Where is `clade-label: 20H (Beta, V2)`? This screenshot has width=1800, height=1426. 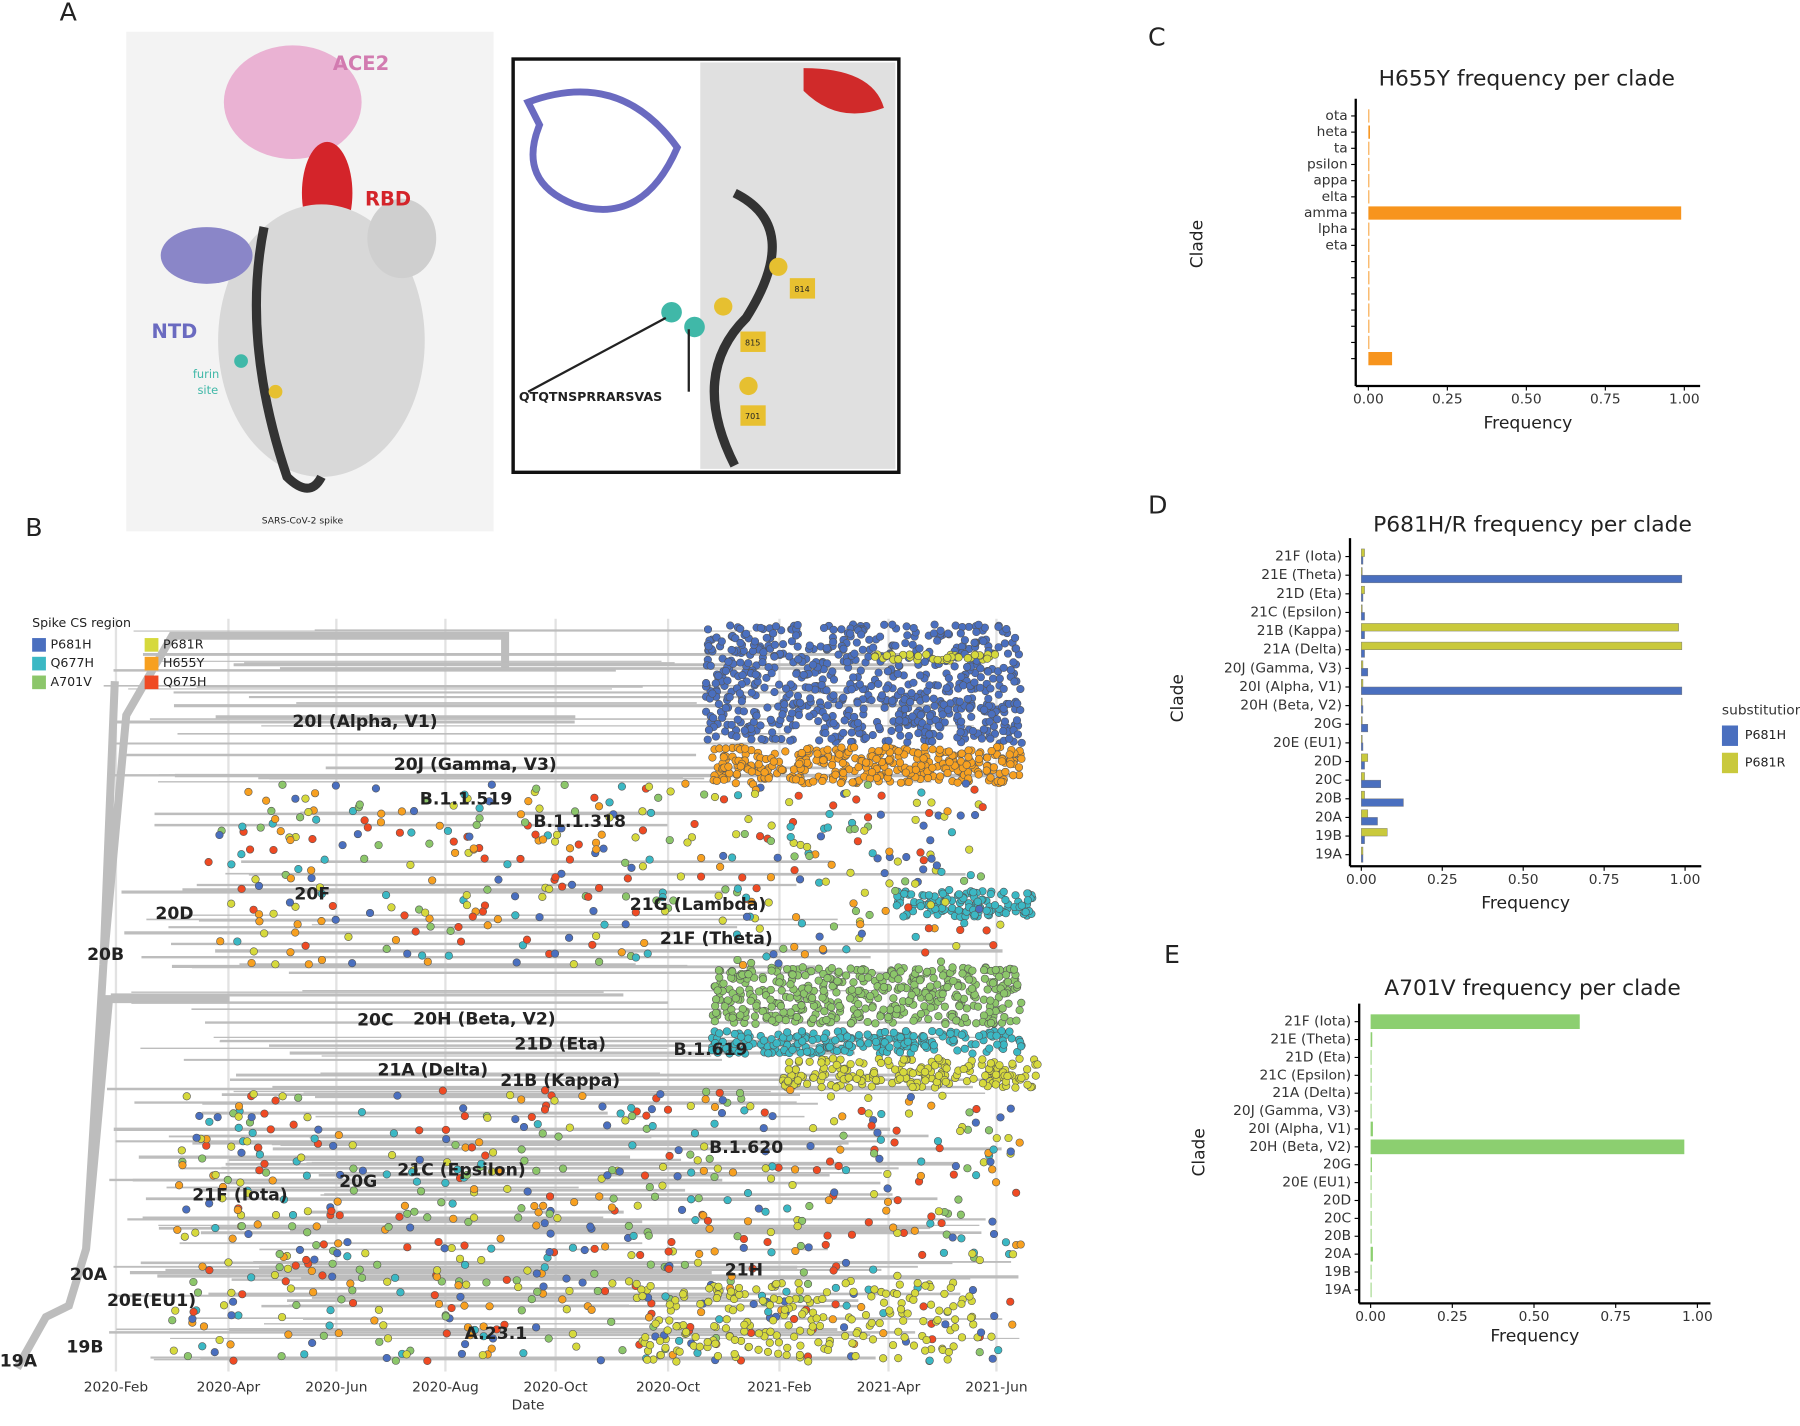 clade-label: 20H (Beta, V2) is located at coordinates (484, 1020).